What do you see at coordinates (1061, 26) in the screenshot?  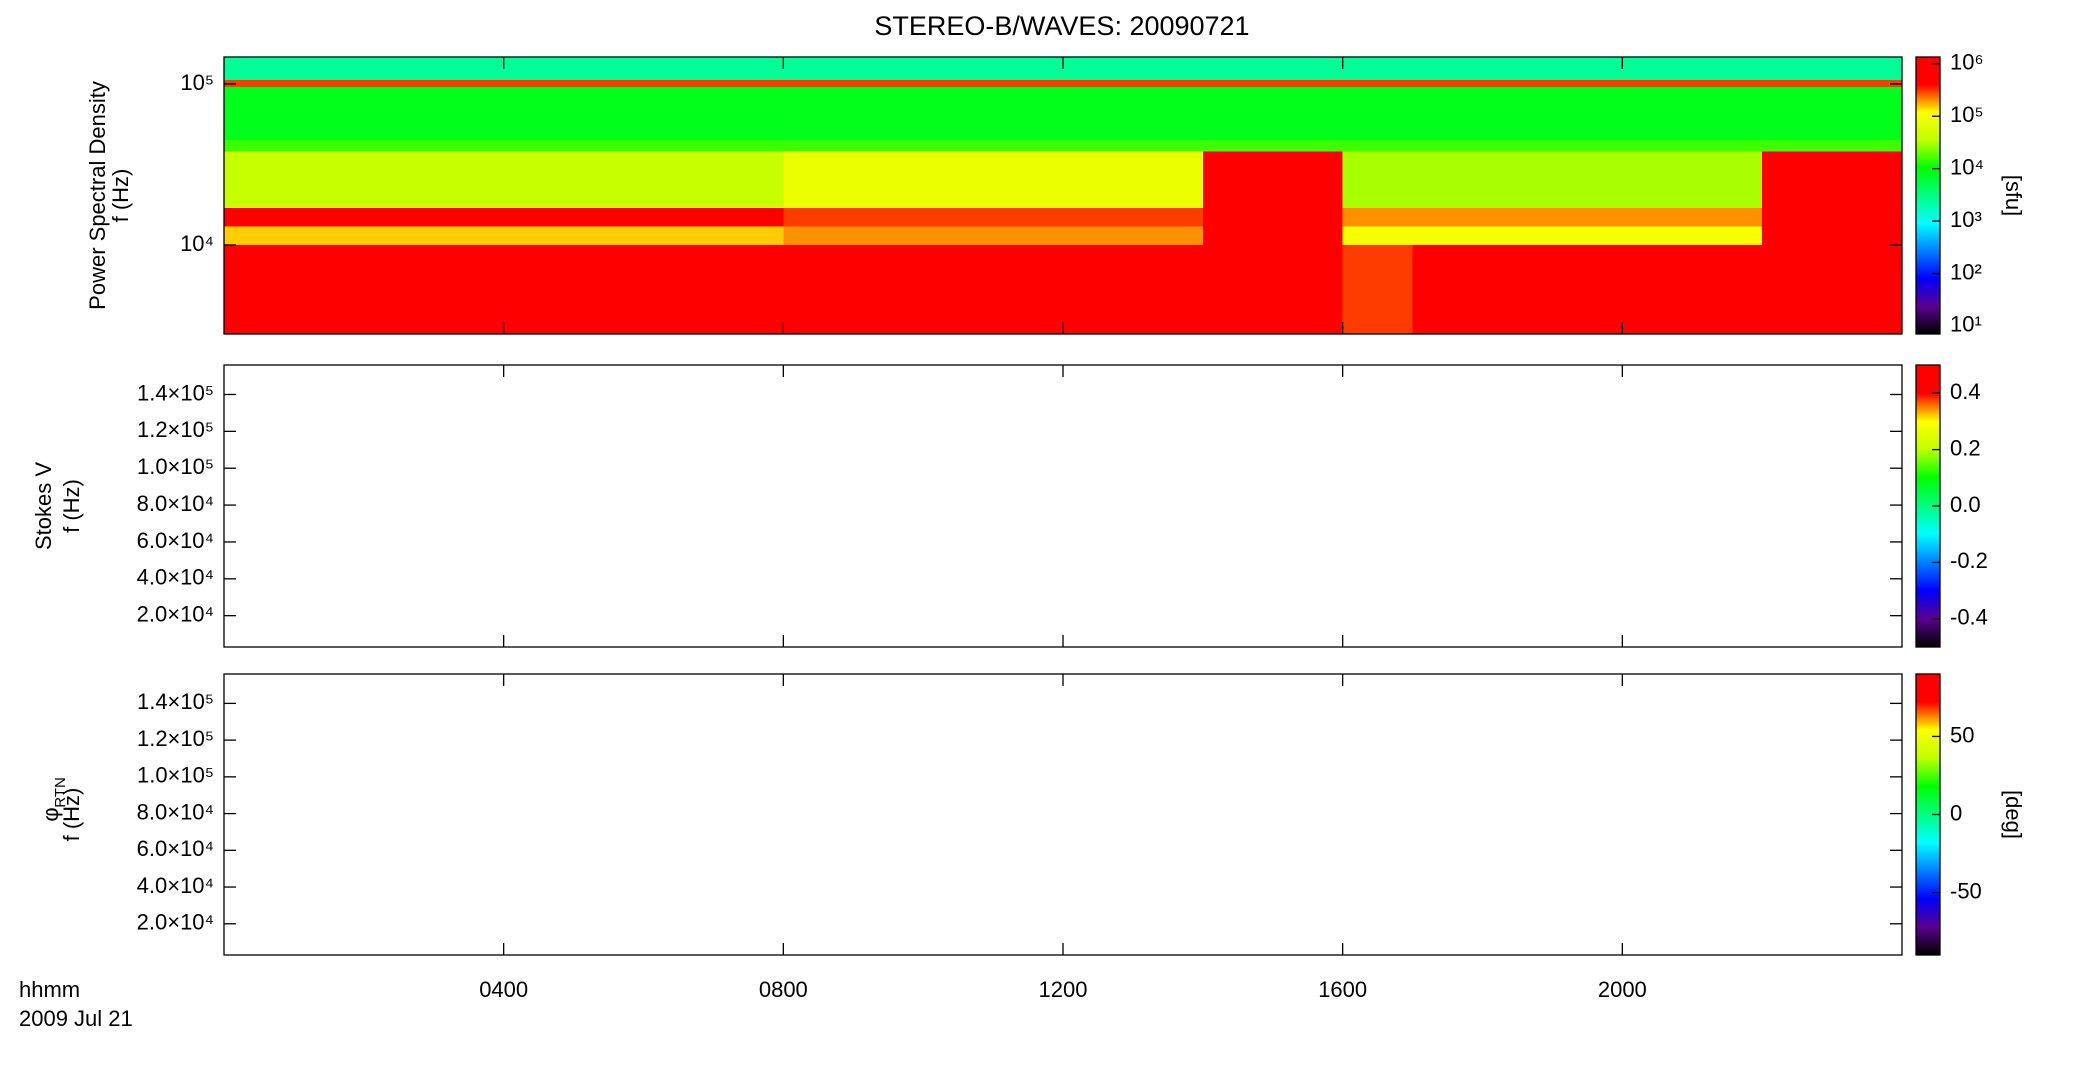 I see `chart-title: STEREO-B/WAVES: 20090721` at bounding box center [1061, 26].